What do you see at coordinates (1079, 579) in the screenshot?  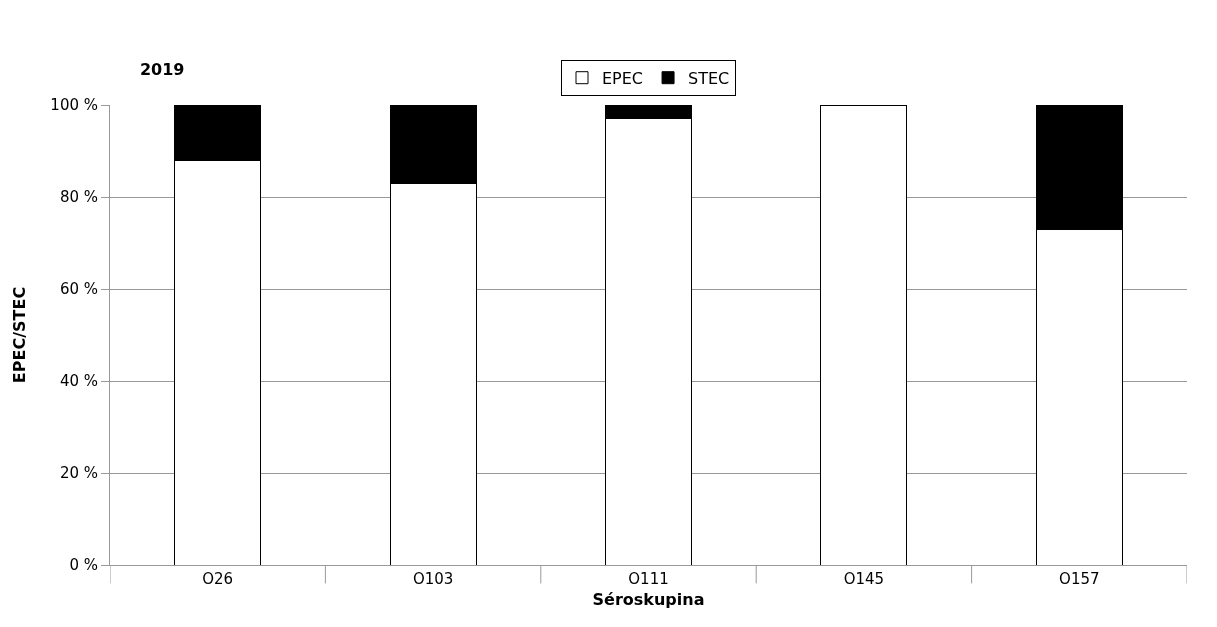 I see `x-tick-label: O157` at bounding box center [1079, 579].